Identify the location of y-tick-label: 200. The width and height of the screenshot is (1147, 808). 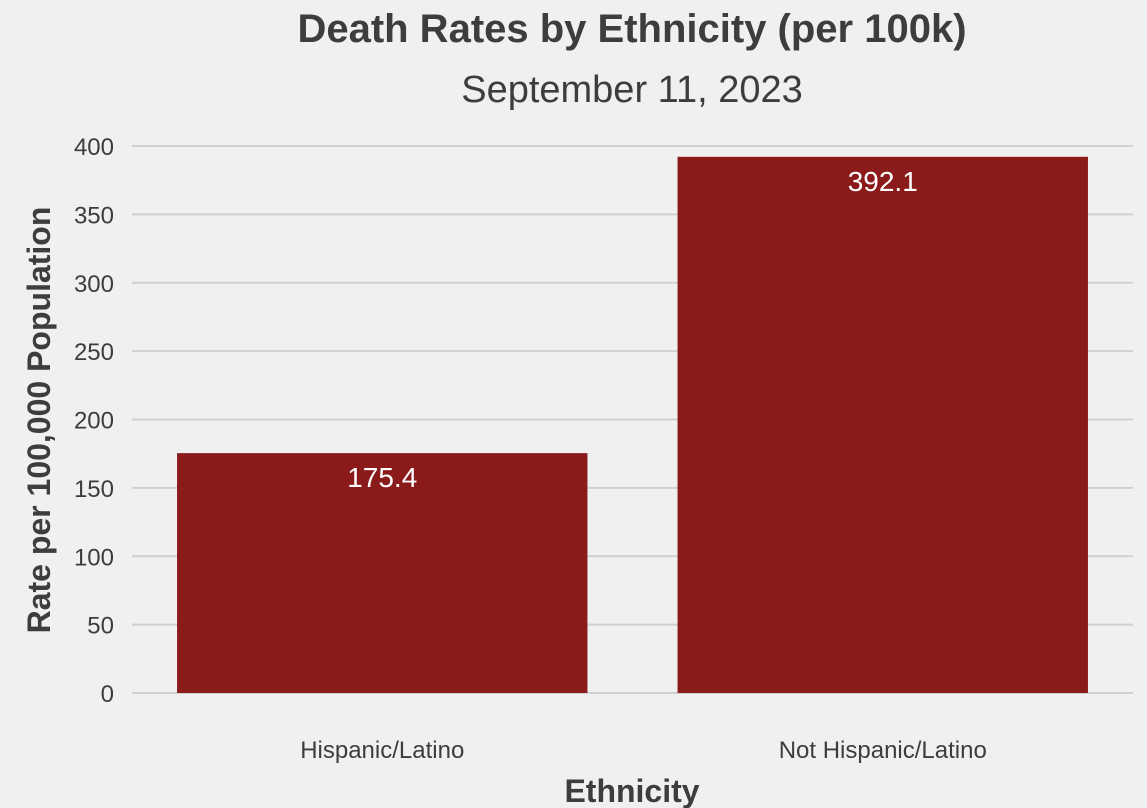
(94, 421).